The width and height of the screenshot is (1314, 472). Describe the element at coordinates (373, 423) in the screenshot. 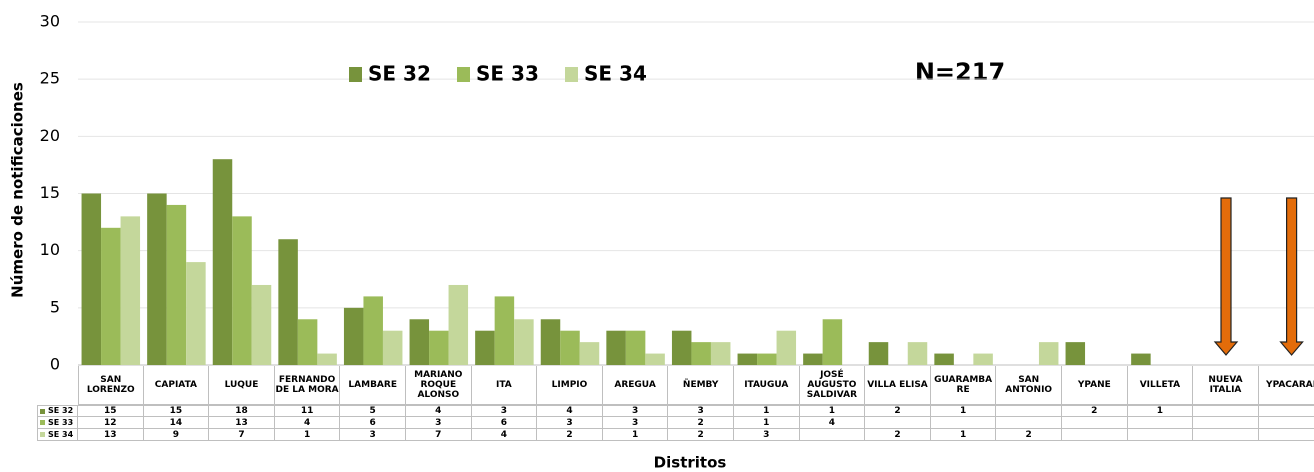

I see `table-value: 6` at that location.